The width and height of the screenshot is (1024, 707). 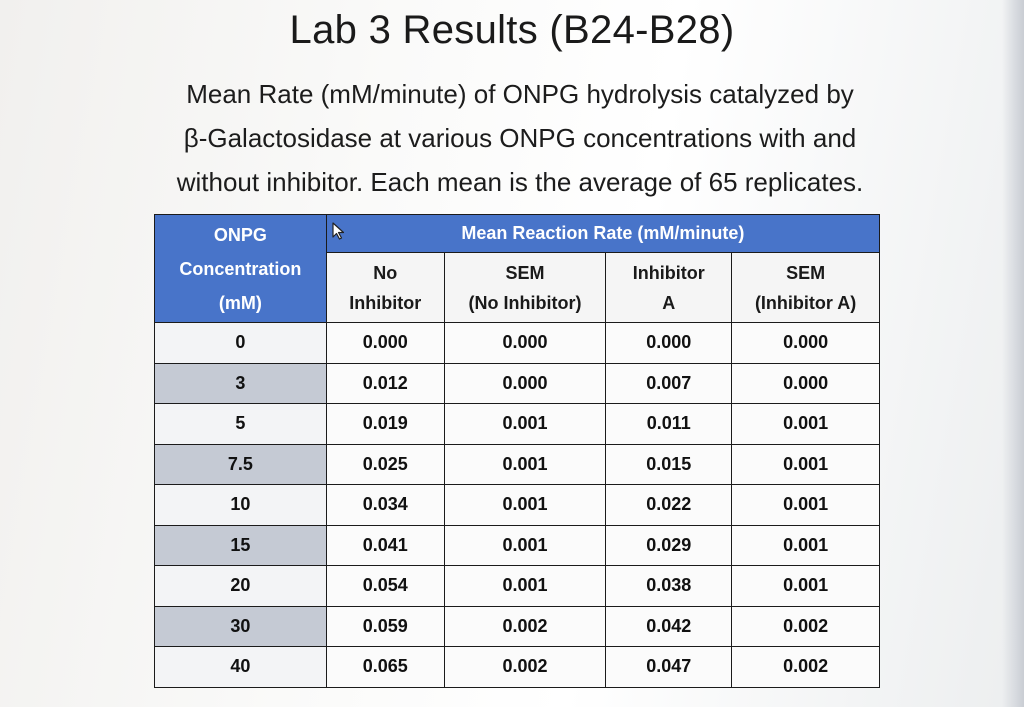 I want to click on header-text: Concentration, so click(x=240, y=268).